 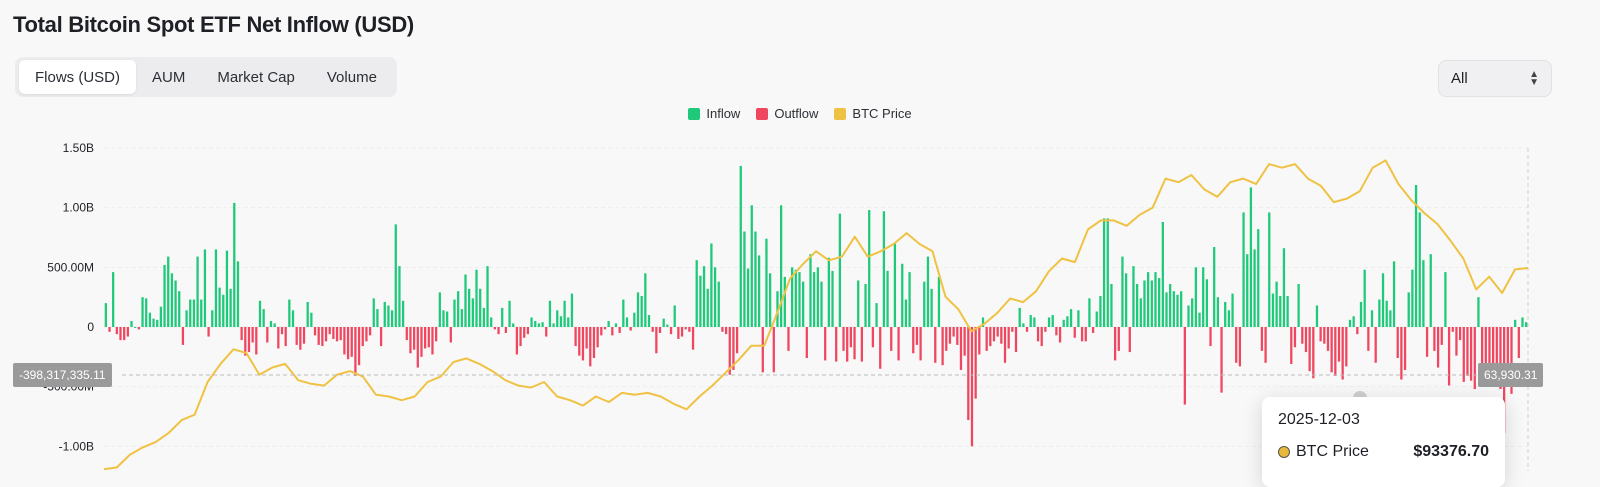 I want to click on legend-swatch-inflow, so click(x=694, y=113).